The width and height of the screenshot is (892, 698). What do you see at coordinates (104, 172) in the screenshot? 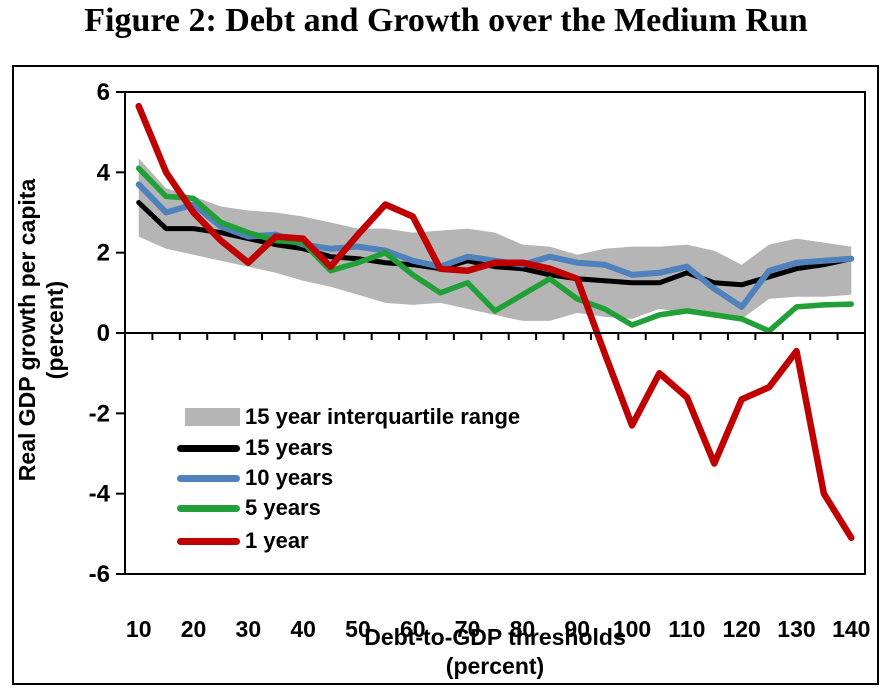
I see `y-tick-label: 4` at bounding box center [104, 172].